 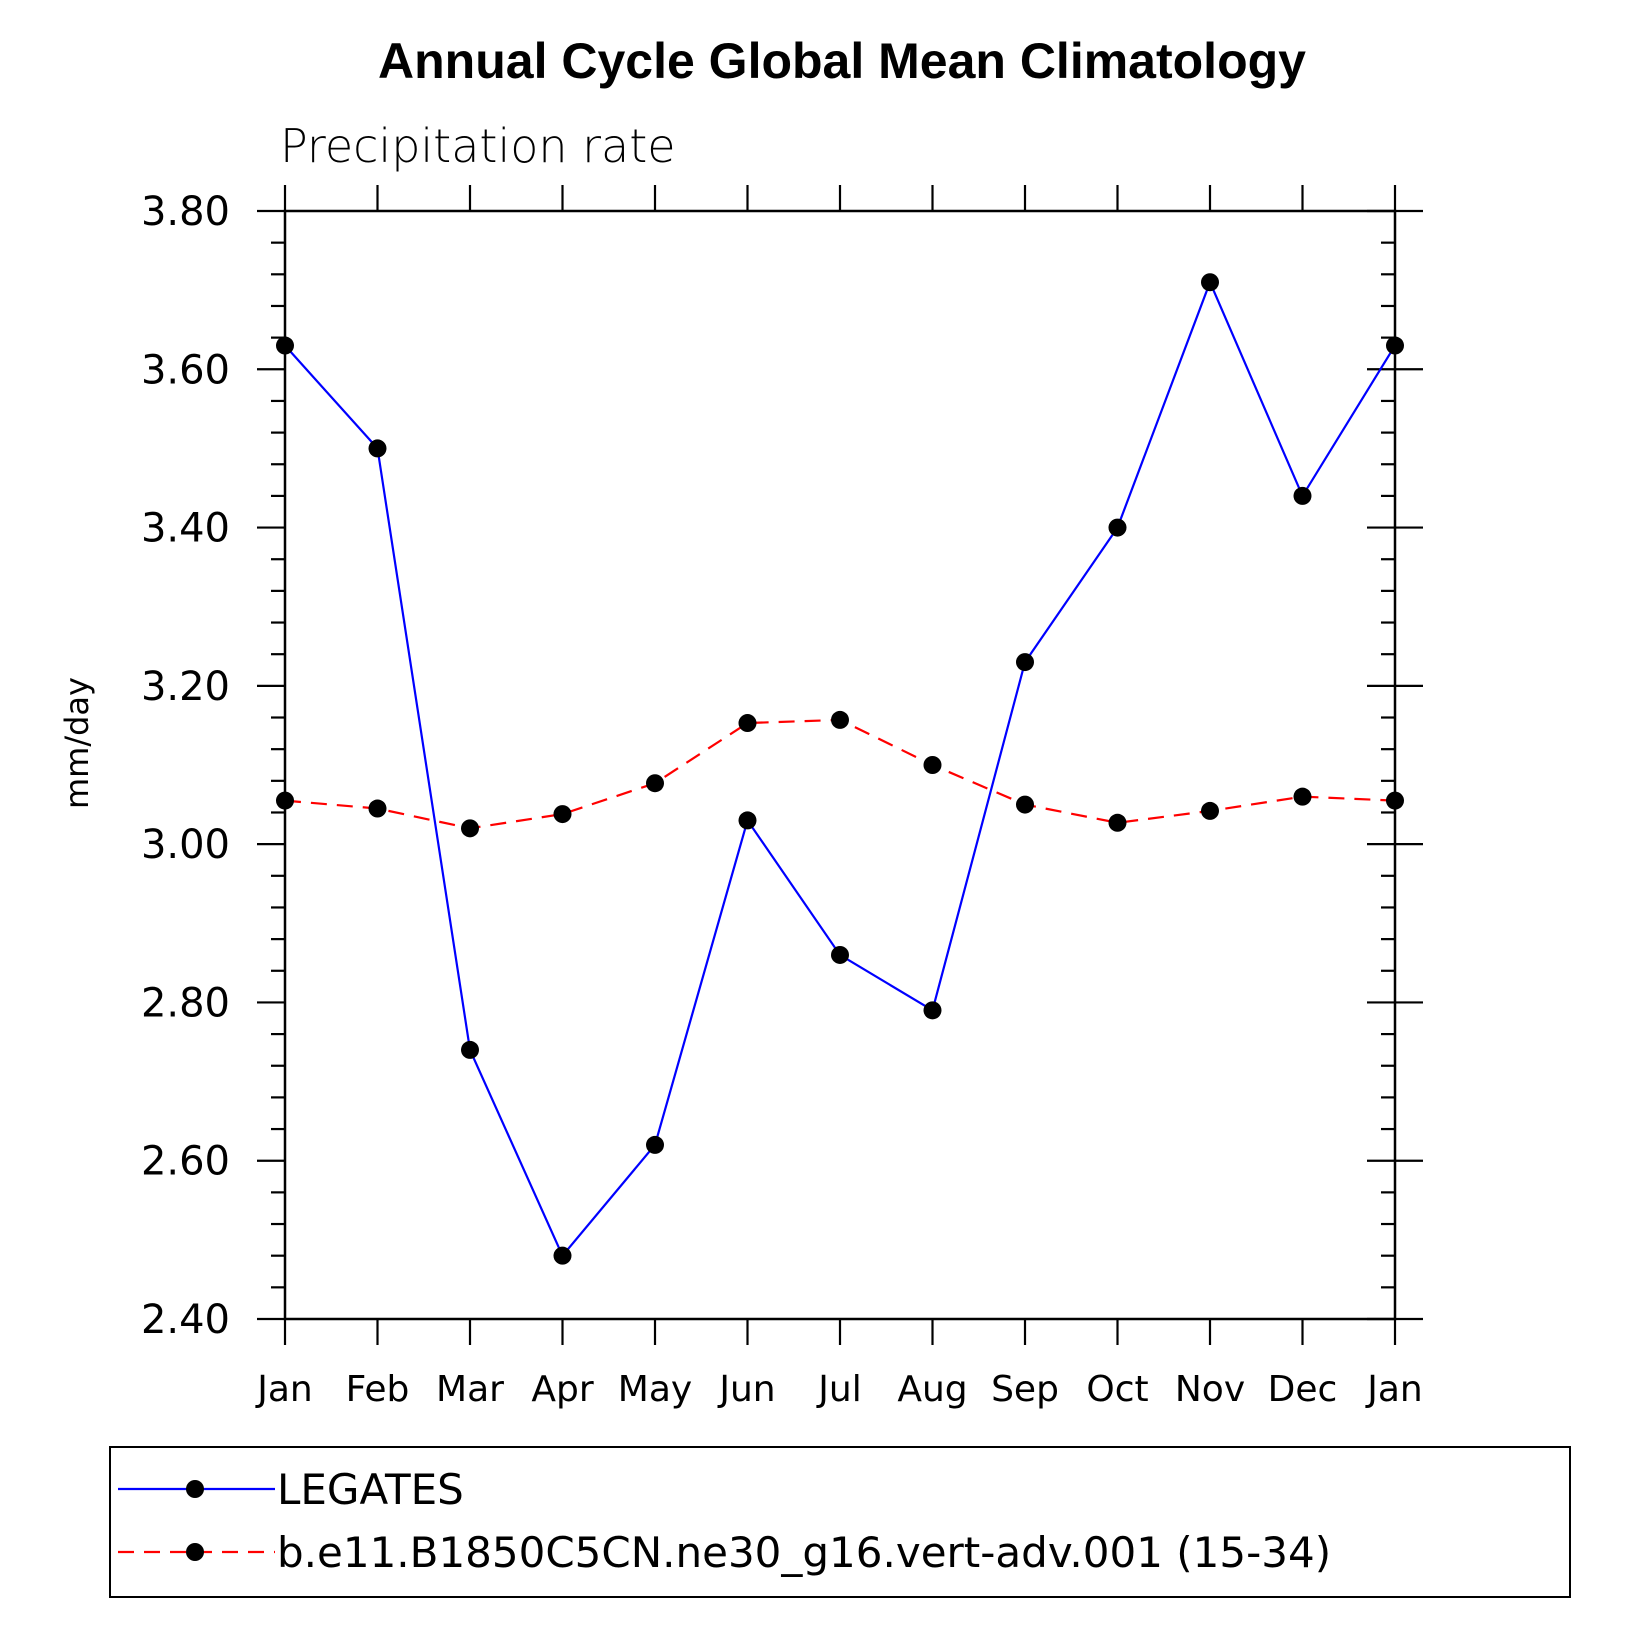 What do you see at coordinates (370, 1489) in the screenshot?
I see `legend-label-1: LEGATES` at bounding box center [370, 1489].